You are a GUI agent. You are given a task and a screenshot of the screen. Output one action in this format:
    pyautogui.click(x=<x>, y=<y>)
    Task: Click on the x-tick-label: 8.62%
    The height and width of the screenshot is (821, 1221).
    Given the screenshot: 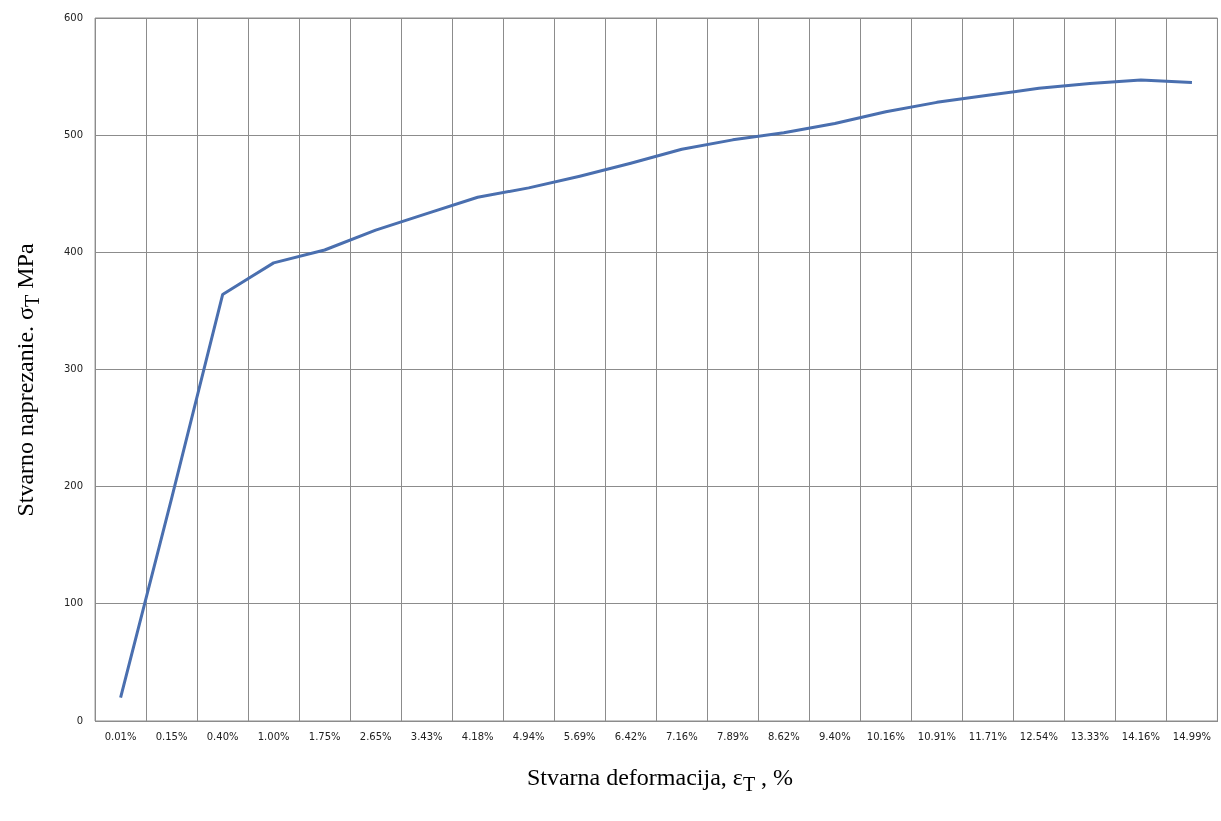 What is the action you would take?
    pyautogui.click(x=783, y=736)
    